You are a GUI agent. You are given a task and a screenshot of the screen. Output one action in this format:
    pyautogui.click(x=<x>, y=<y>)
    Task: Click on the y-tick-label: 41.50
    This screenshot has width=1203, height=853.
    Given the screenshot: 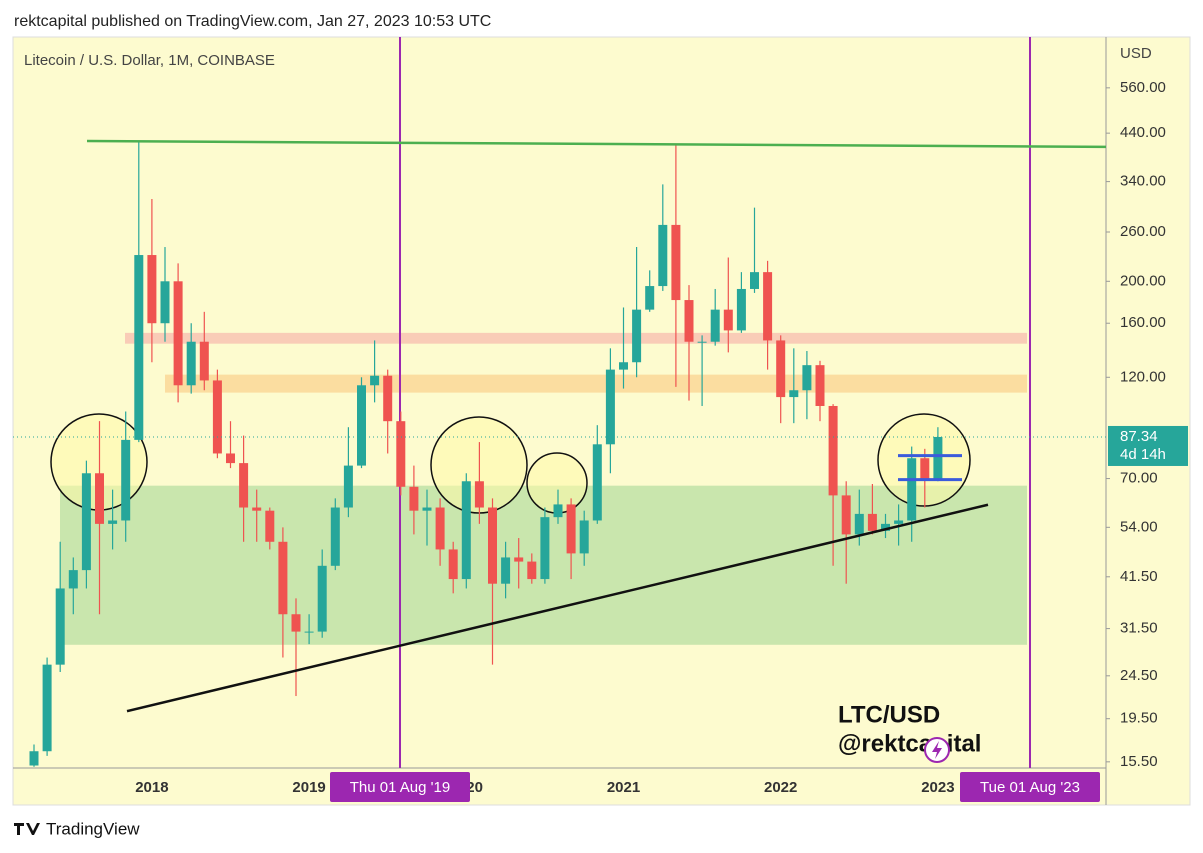 What is the action you would take?
    pyautogui.click(x=1139, y=576)
    